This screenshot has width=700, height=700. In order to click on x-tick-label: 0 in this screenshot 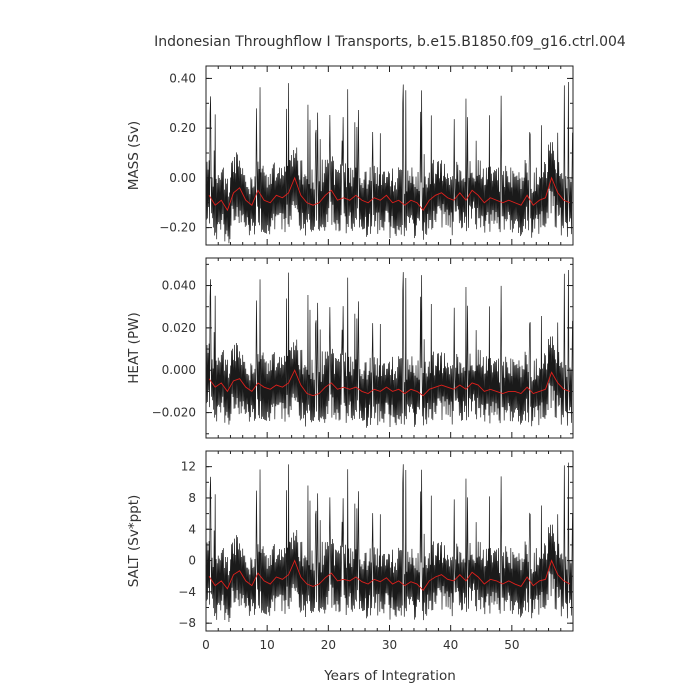, I will do `click(206, 645)`.